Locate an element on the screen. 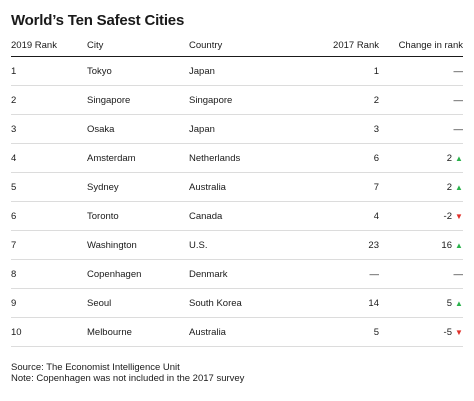 The image size is (474, 401). city-cell: Melbourne is located at coordinates (138, 332).